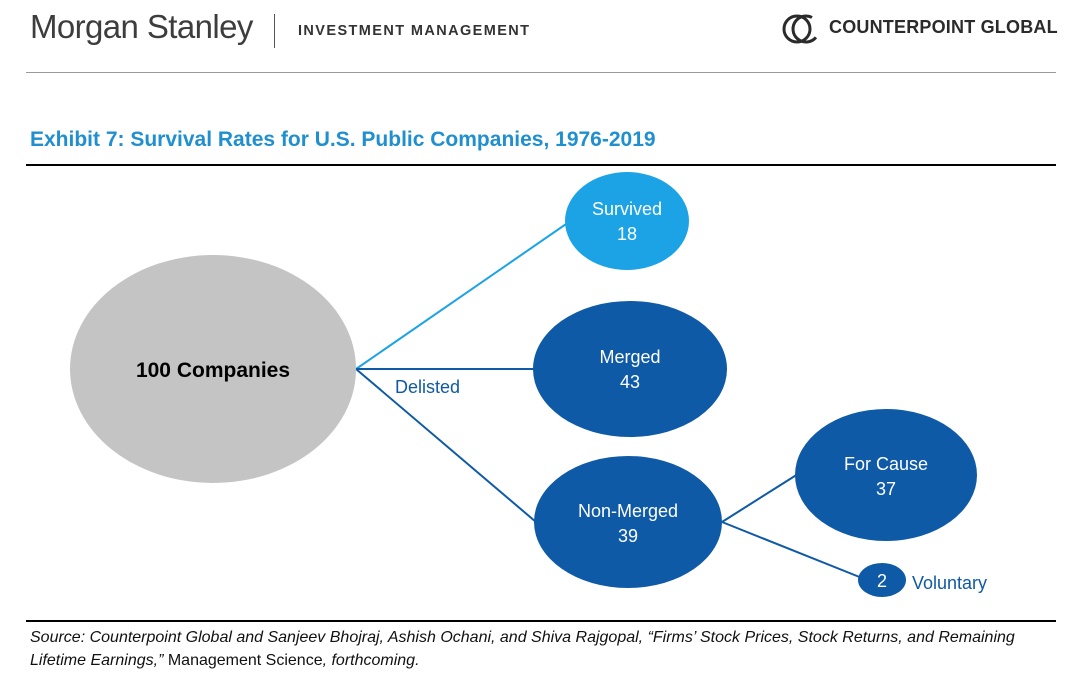 The height and width of the screenshot is (685, 1088). I want to click on connector-root-survived, so click(462, 295).